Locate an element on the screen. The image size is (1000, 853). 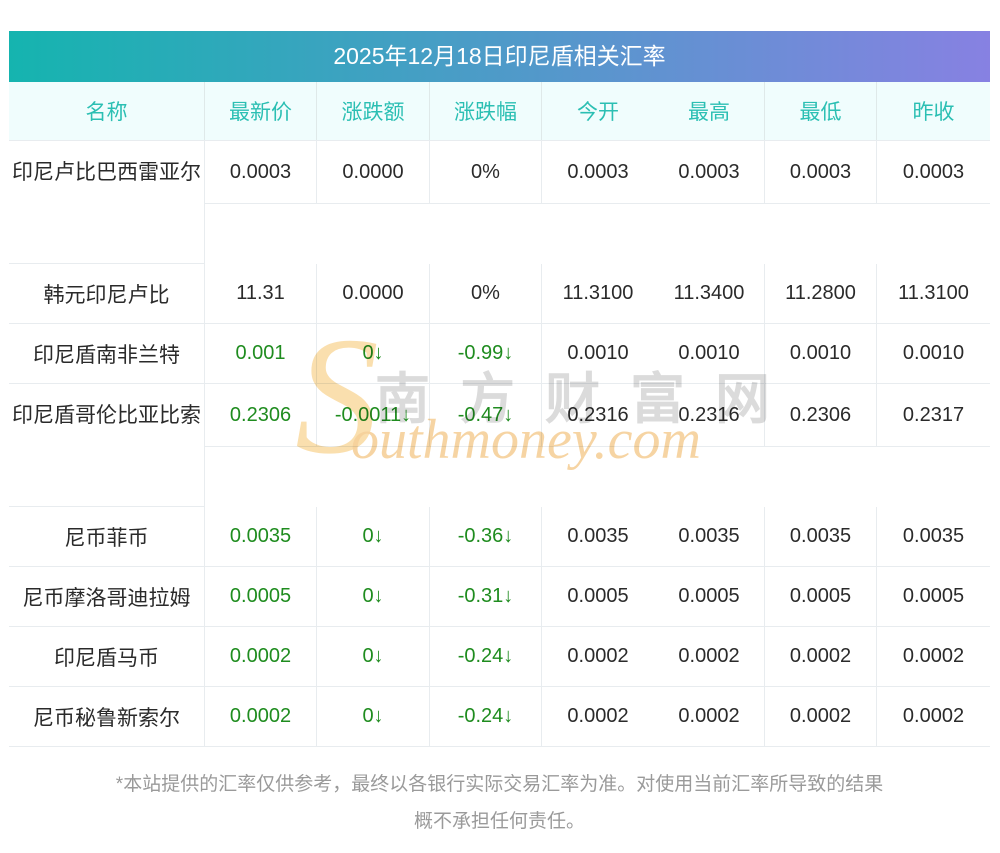
col-header-low: 最低 is located at coordinates (821, 111).